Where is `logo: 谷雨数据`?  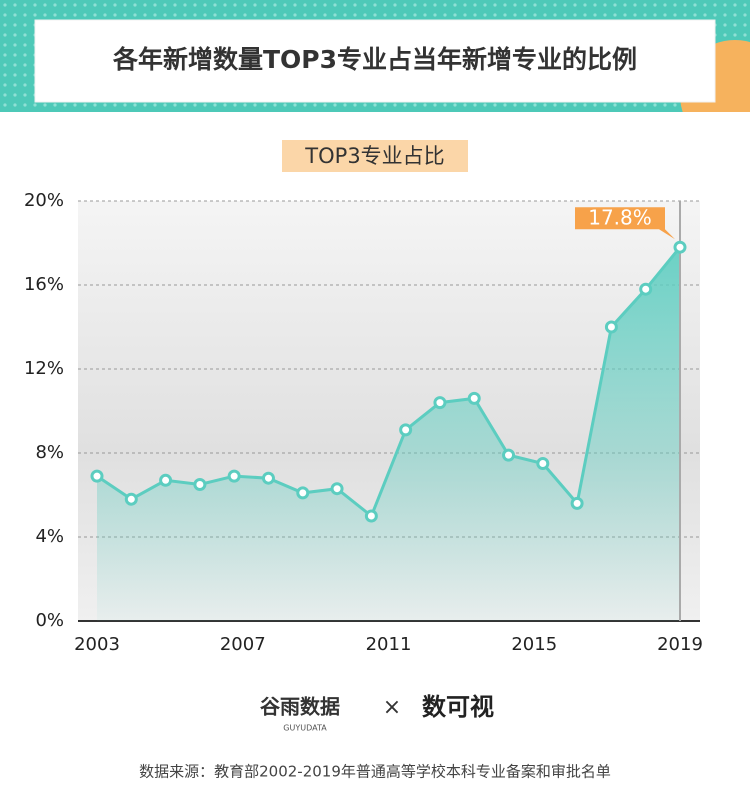 logo: 谷雨数据 is located at coordinates (300, 707).